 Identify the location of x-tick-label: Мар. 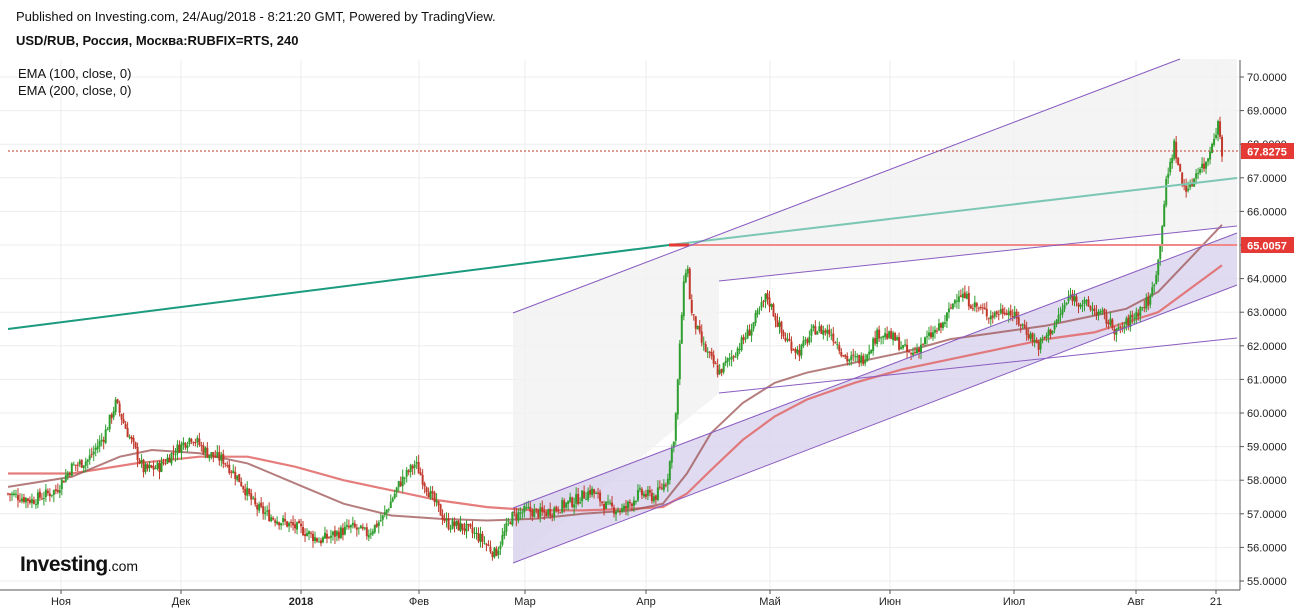
(525, 602).